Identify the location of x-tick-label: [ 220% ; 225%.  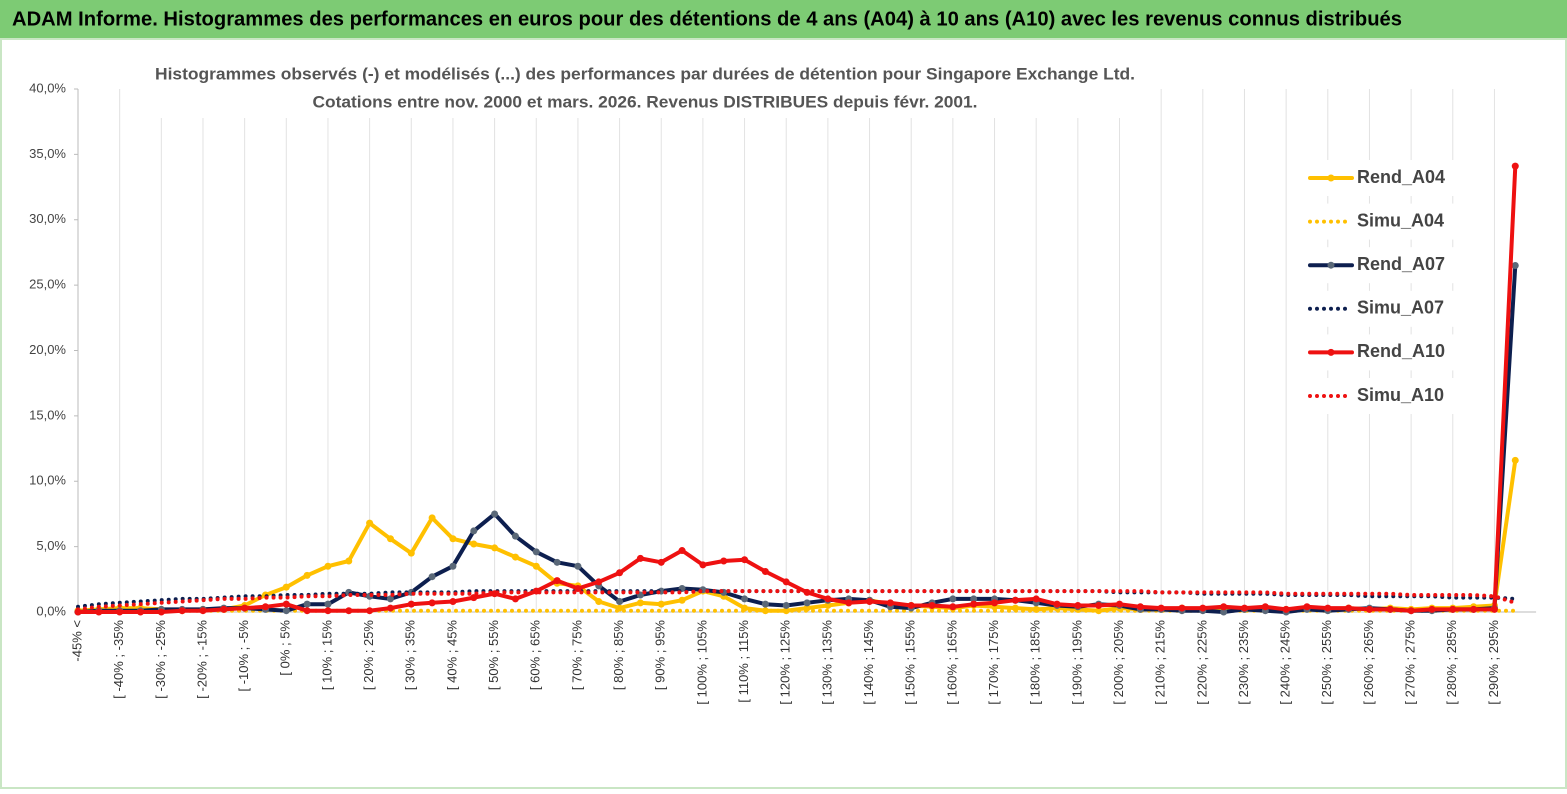
(1201, 662).